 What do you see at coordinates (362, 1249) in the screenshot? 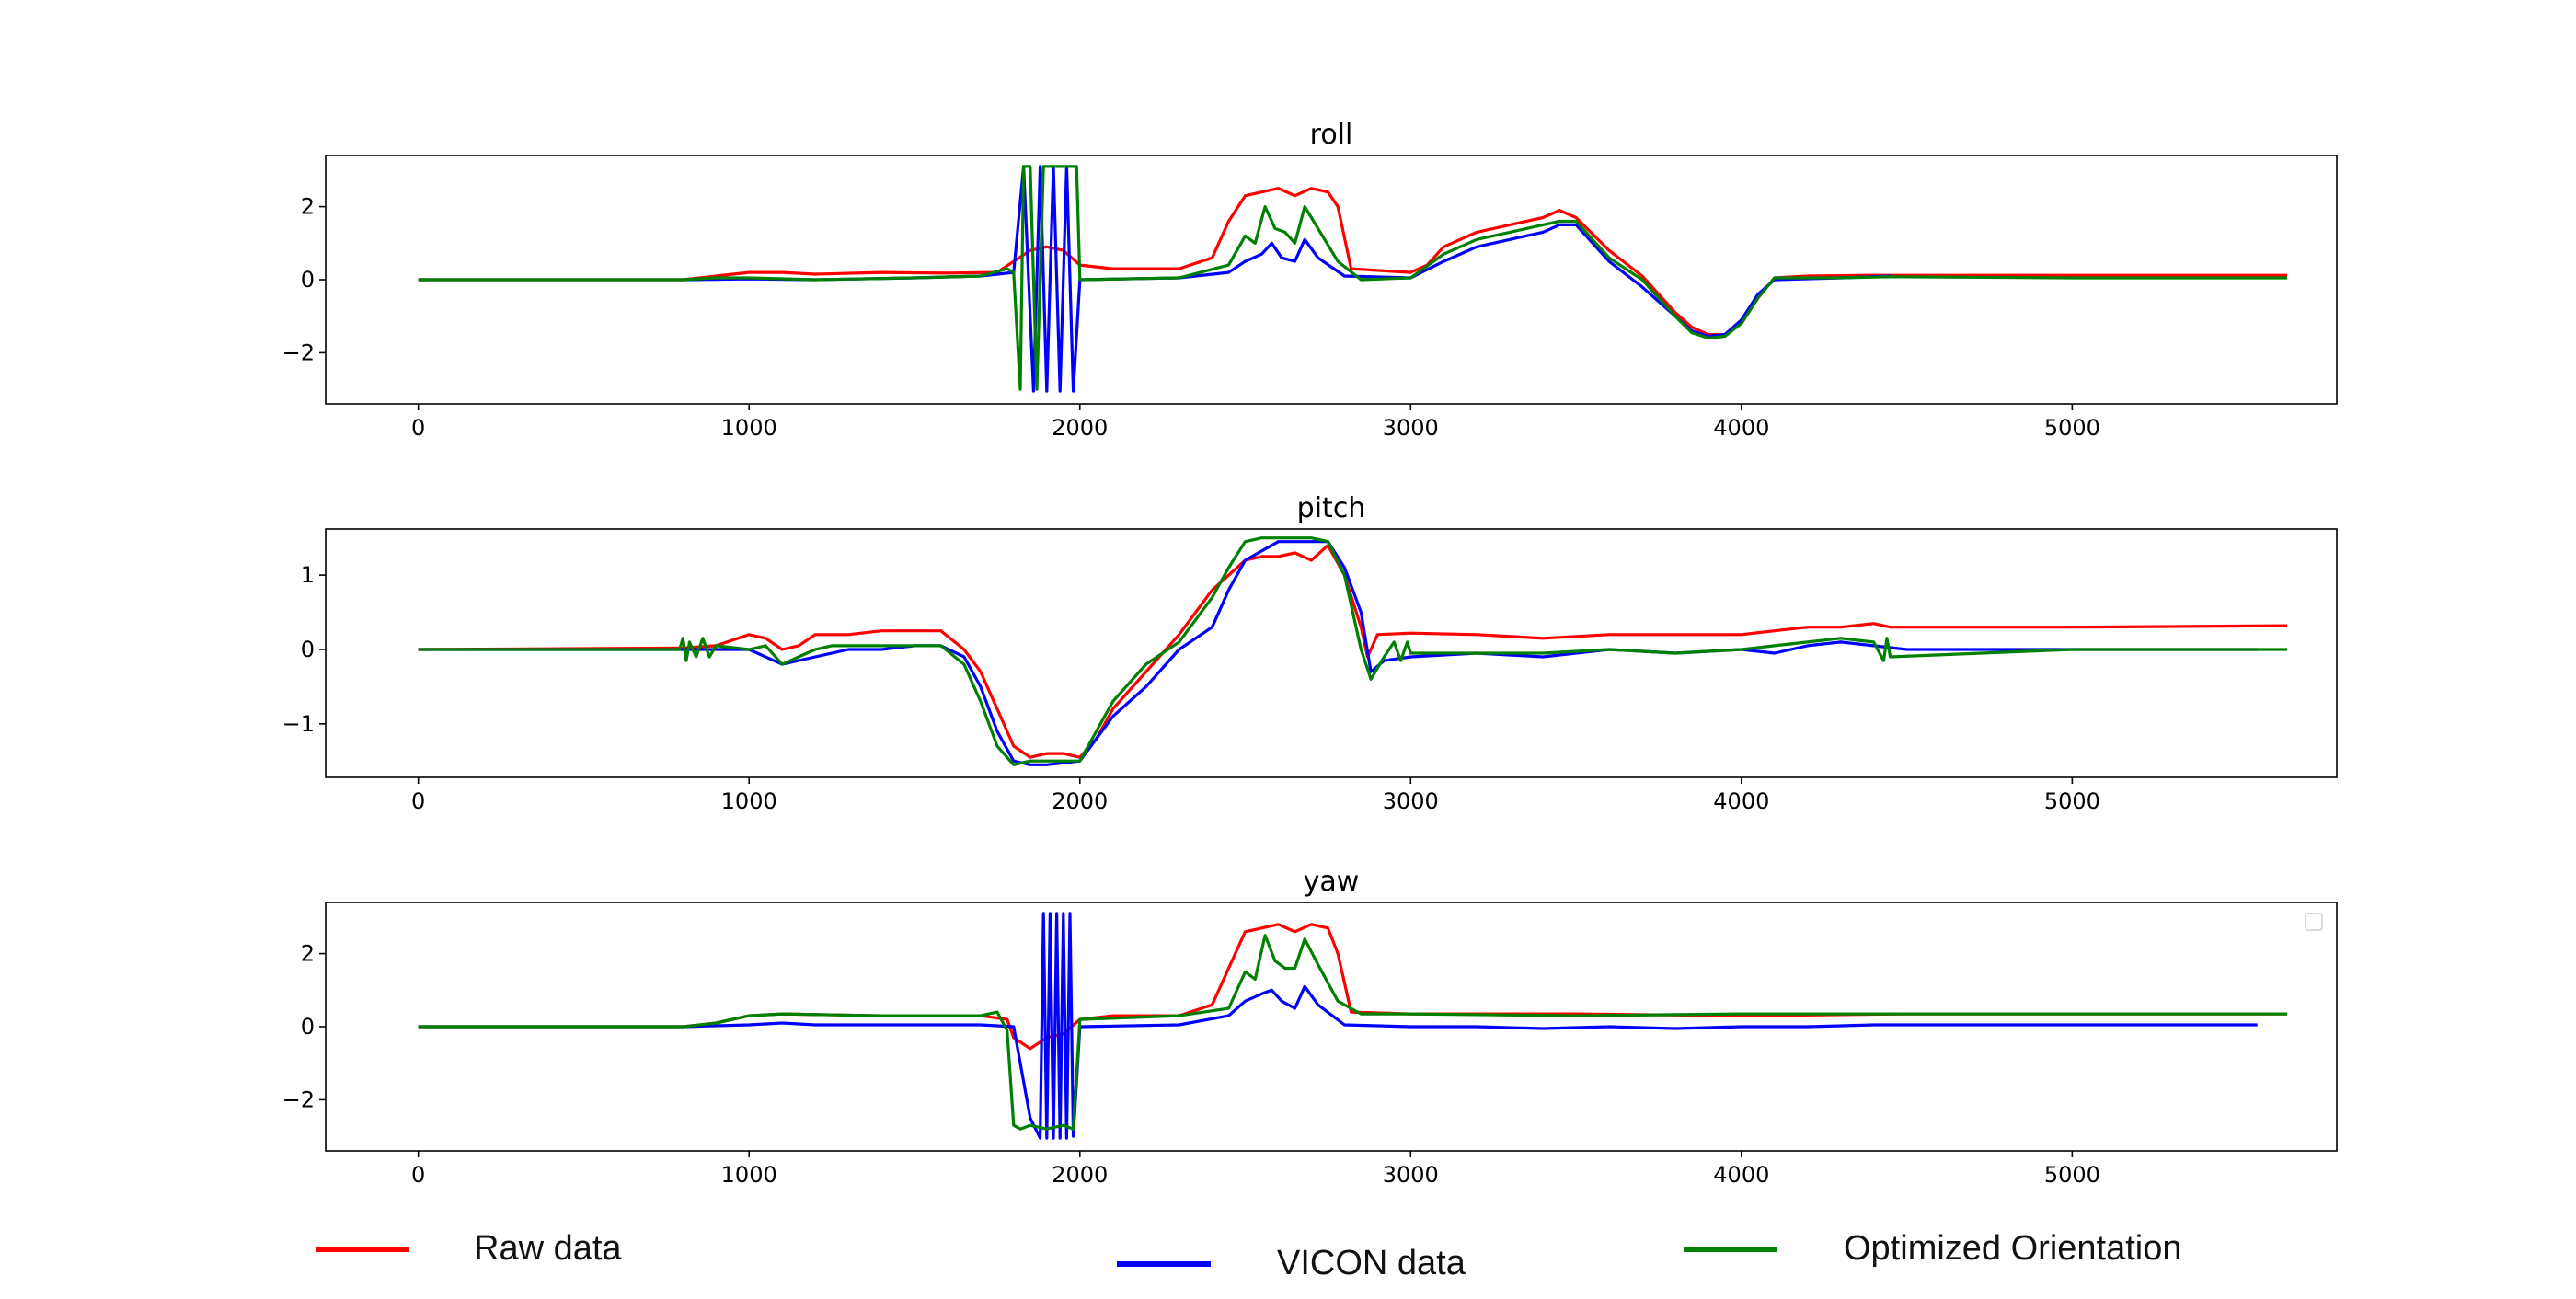
I see `legend-swatch-raw` at bounding box center [362, 1249].